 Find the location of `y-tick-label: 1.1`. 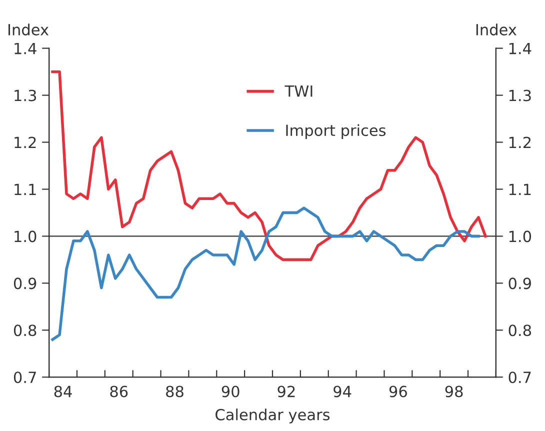

y-tick-label: 1.1 is located at coordinates (25, 190).